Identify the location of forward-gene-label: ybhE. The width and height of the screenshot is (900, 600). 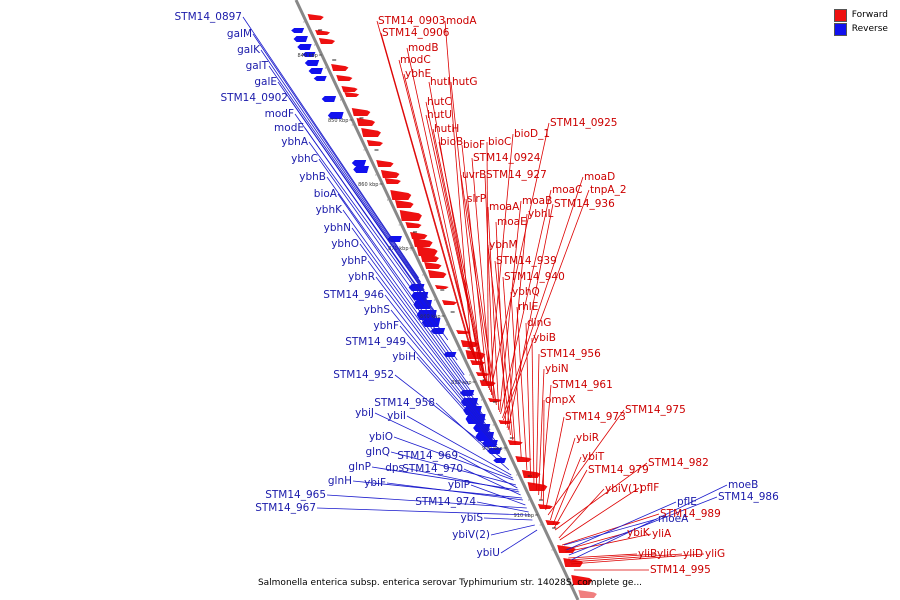
(418, 74).